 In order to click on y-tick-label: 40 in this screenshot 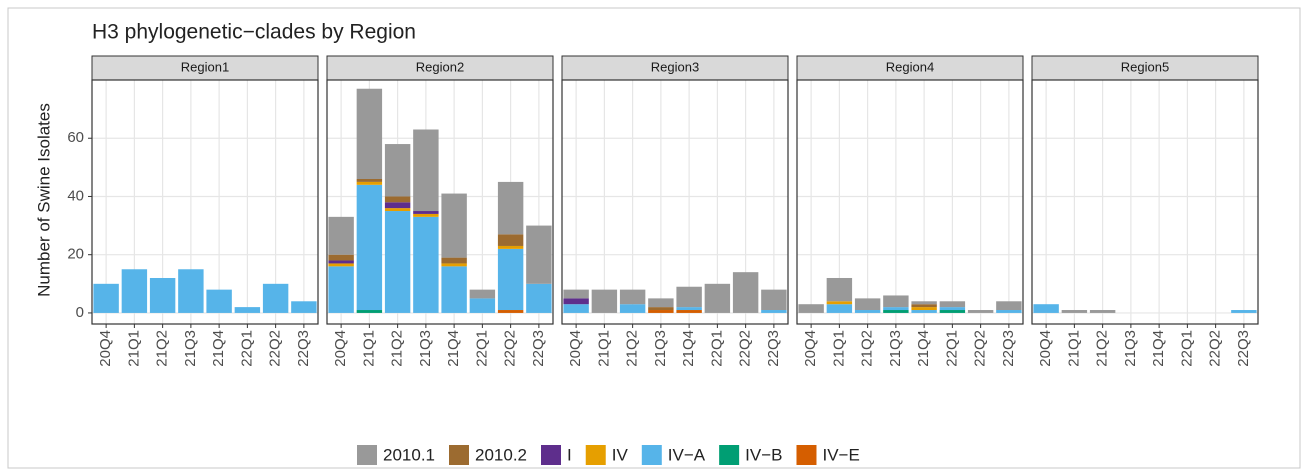, I will do `click(75, 195)`.